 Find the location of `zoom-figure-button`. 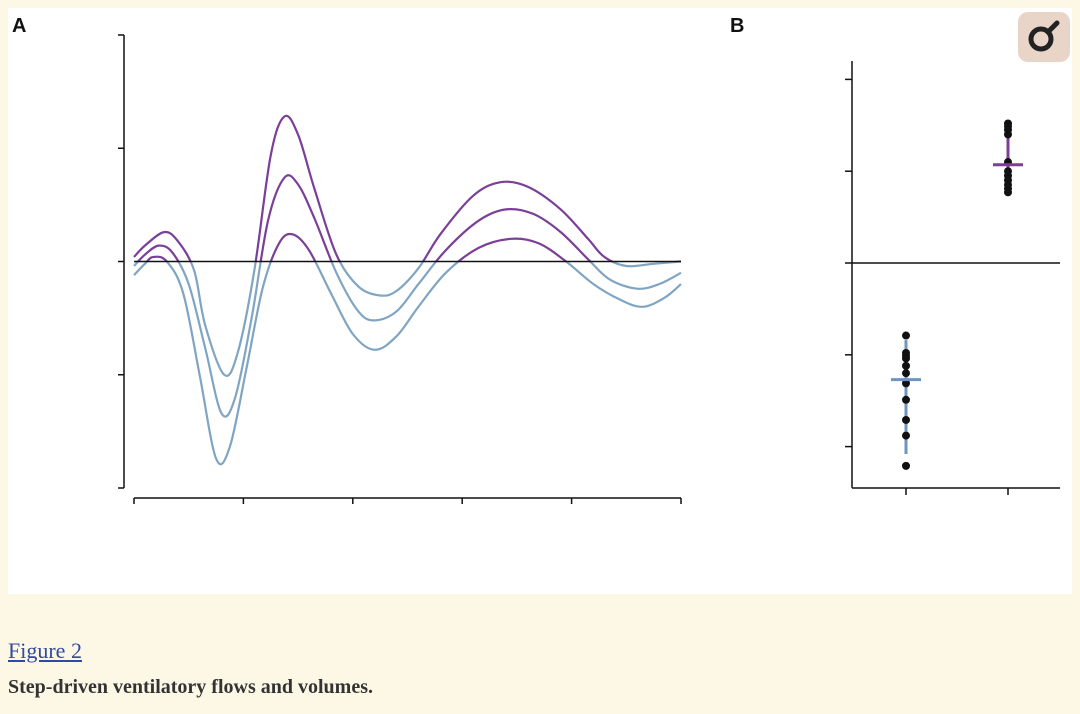

zoom-figure-button is located at coordinates (1044, 37).